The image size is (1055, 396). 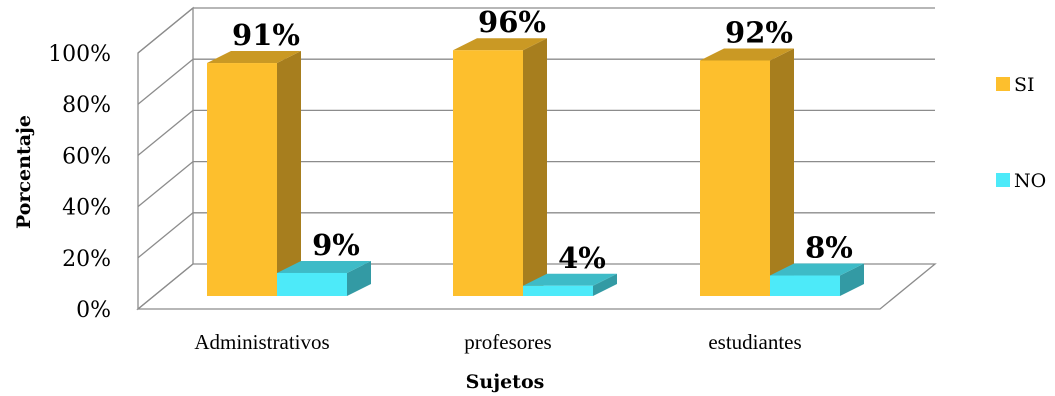 I want to click on legend-swatch-no, so click(x=1003, y=180).